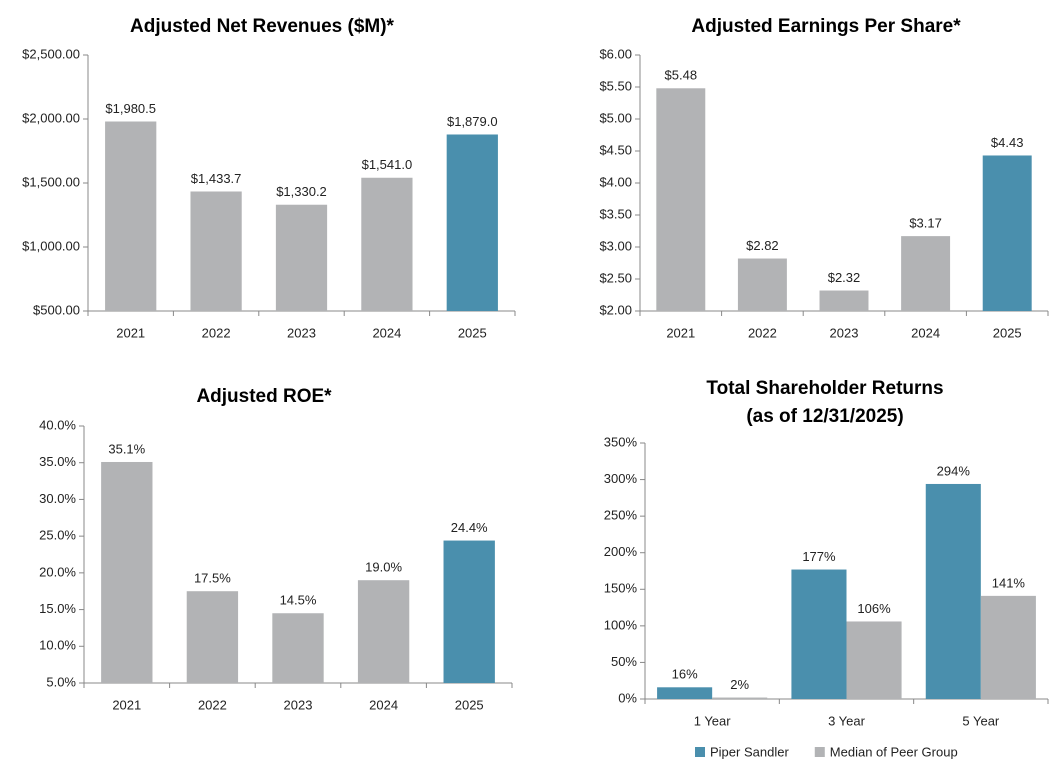  I want to click on data-label: 106%, so click(874, 608).